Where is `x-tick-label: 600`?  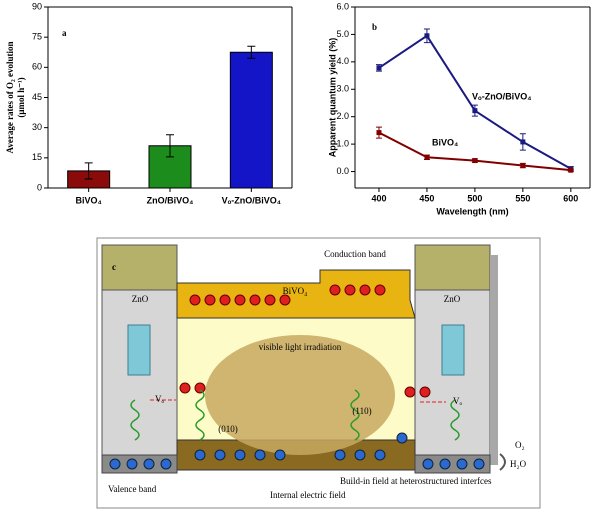
x-tick-label: 600 is located at coordinates (570, 198).